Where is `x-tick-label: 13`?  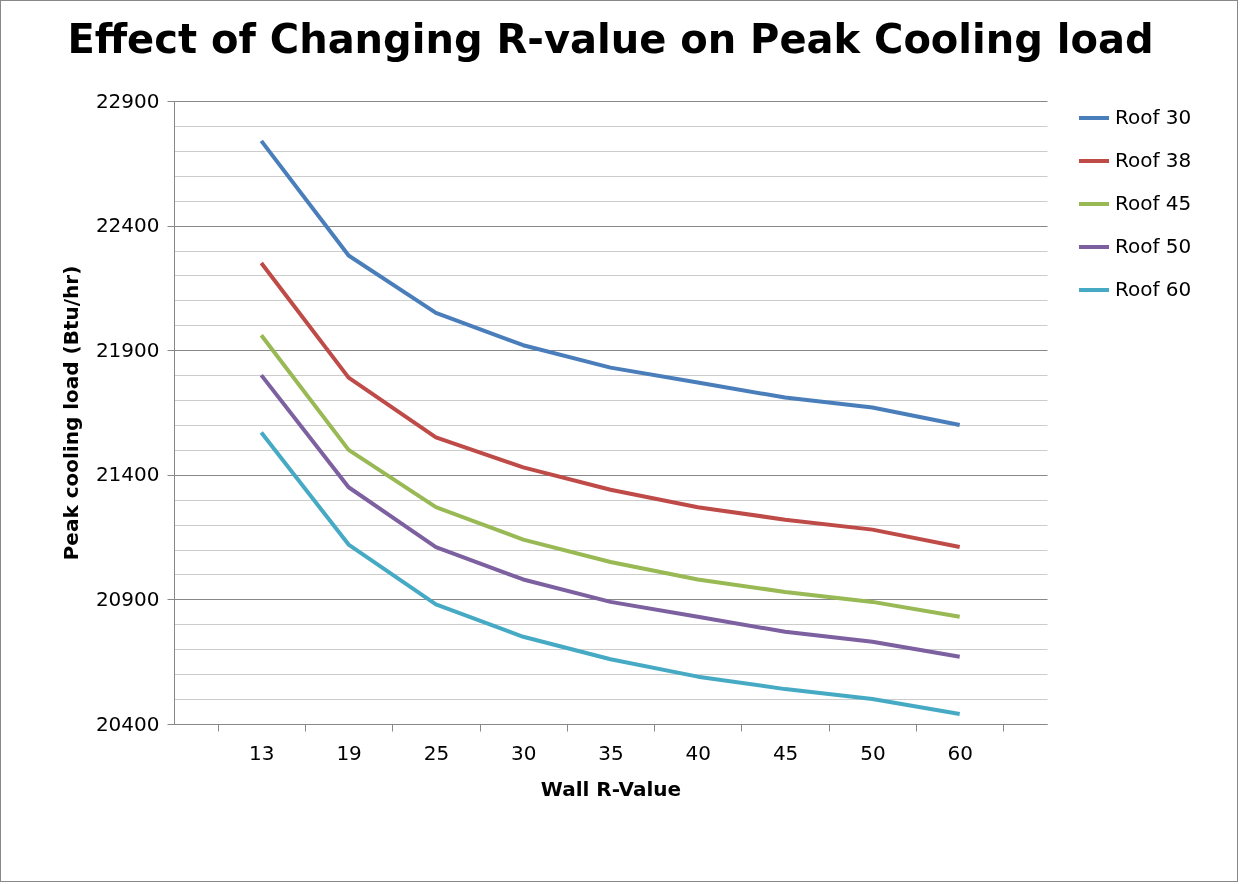
x-tick-label: 13 is located at coordinates (262, 752).